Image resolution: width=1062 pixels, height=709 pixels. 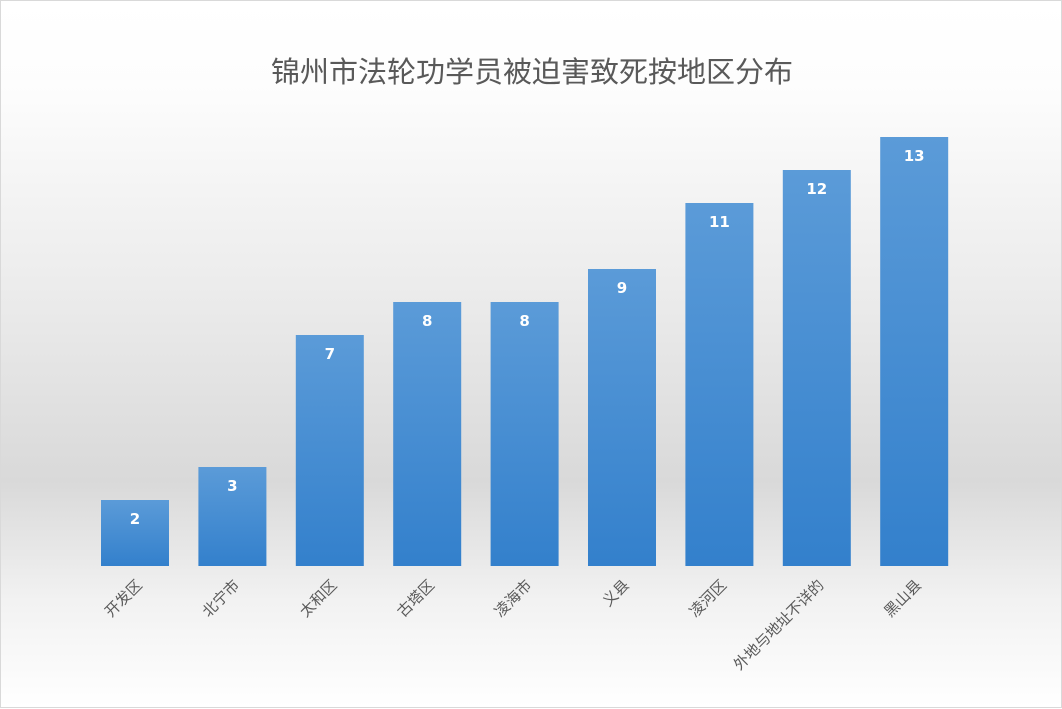 I want to click on data-label: 3, so click(x=232, y=486).